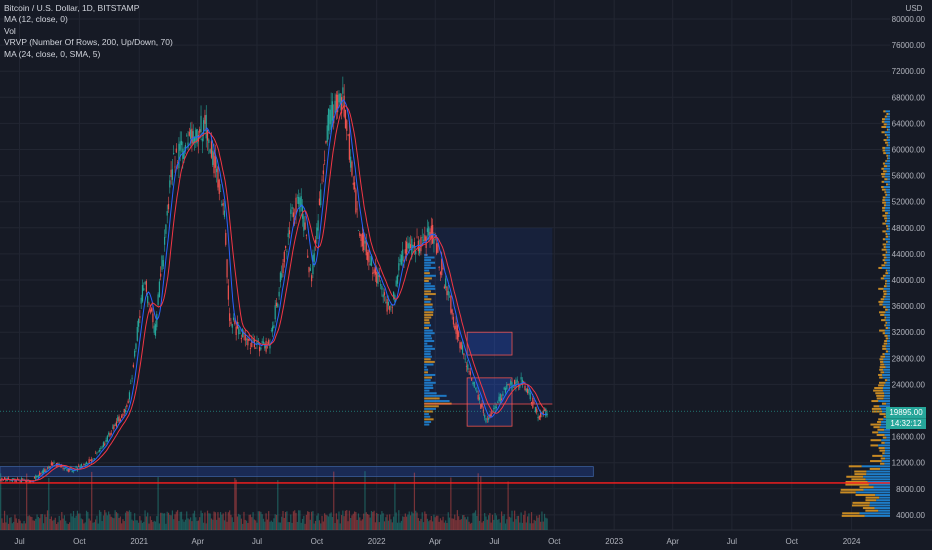 The width and height of the screenshot is (932, 550). What do you see at coordinates (445, 443) in the screenshot?
I see `horizontal-lines` at bounding box center [445, 443].